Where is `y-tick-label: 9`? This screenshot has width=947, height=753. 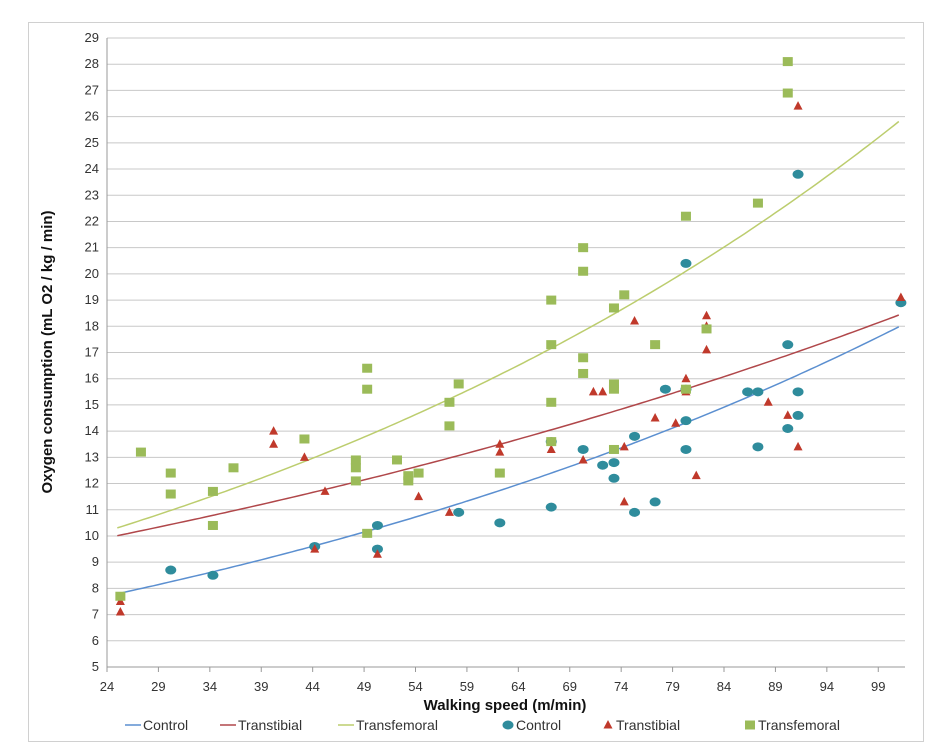 y-tick-label: 9 is located at coordinates (95, 561).